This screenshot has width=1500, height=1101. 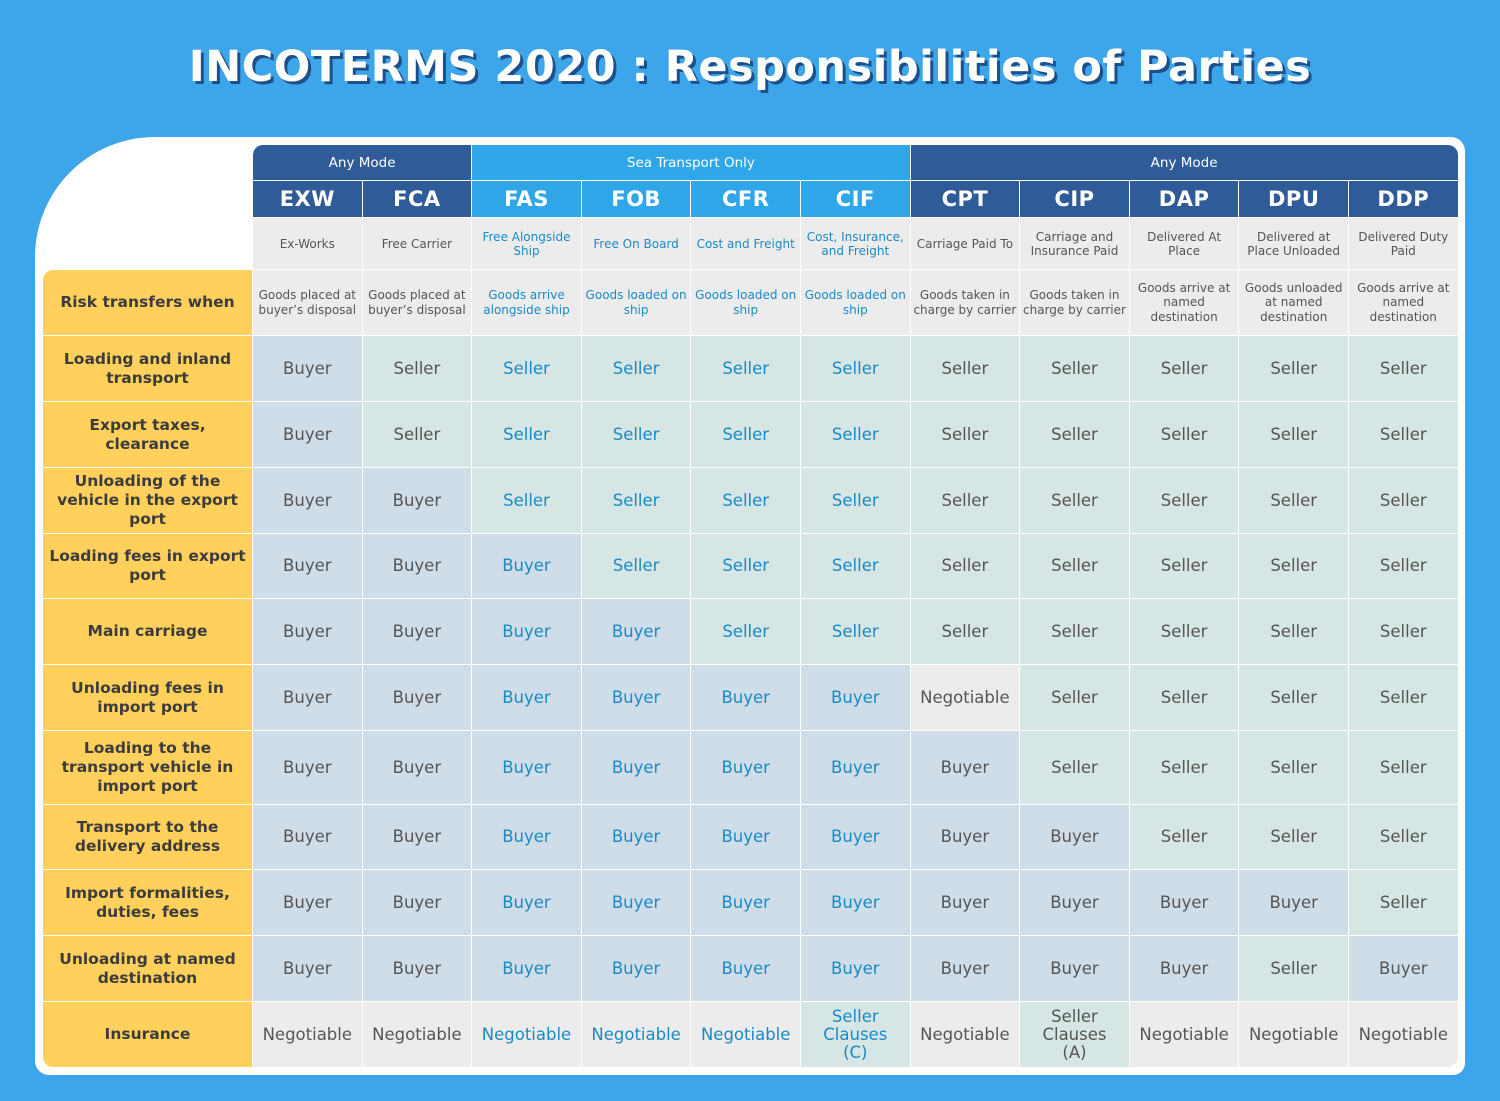 What do you see at coordinates (691, 162) in the screenshot?
I see `mode-group-header: Sea Transport Only` at bounding box center [691, 162].